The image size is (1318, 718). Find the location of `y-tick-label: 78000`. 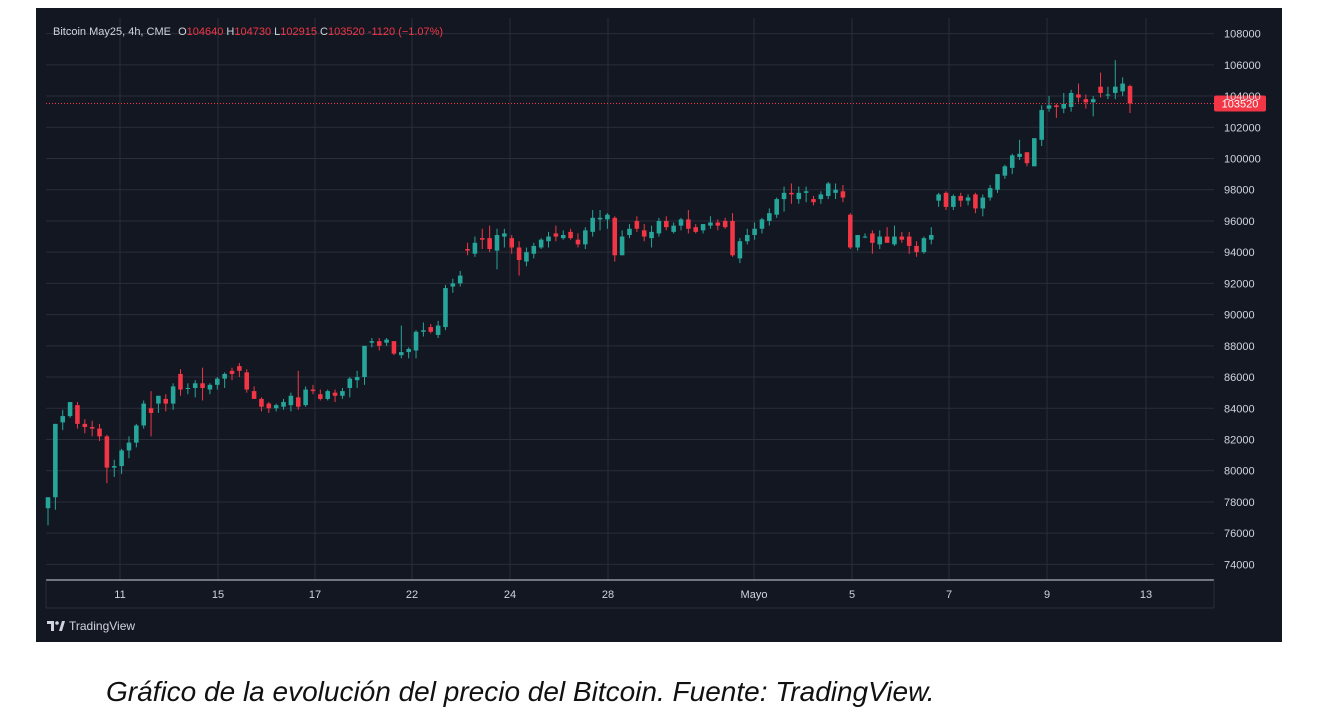

y-tick-label: 78000 is located at coordinates (1239, 503).